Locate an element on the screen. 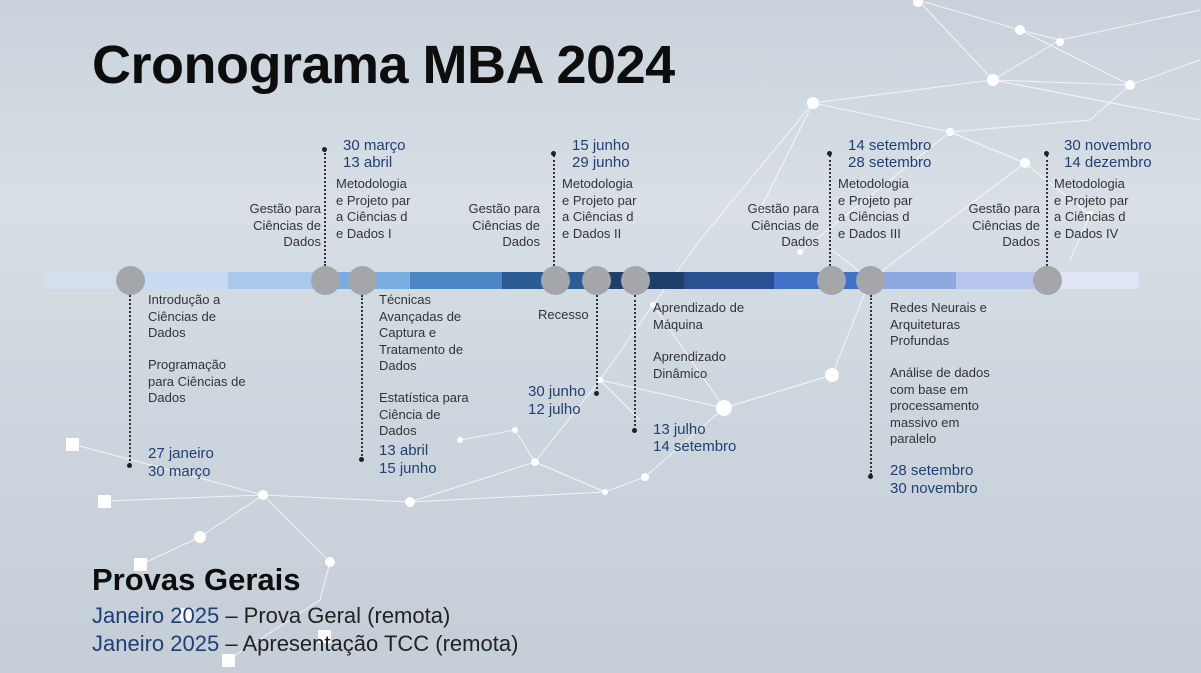 The height and width of the screenshot is (673, 1201). date-start: 28 setembro is located at coordinates (932, 470).